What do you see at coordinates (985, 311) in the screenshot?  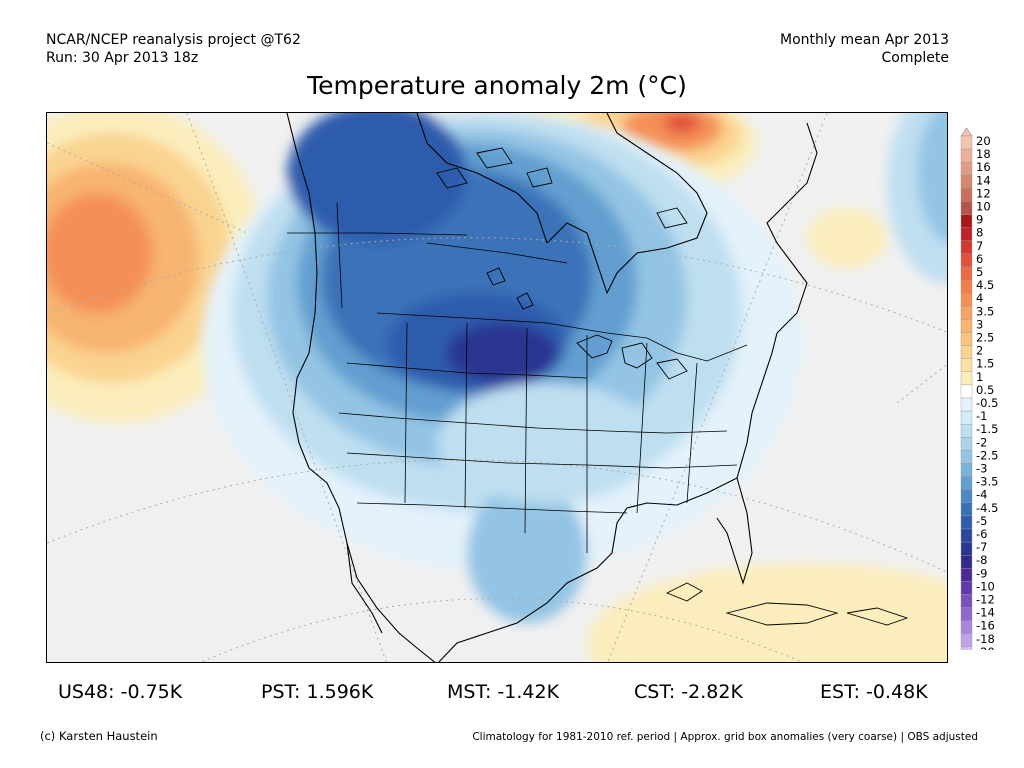 I see `colorbar-tick-label: 3.5` at bounding box center [985, 311].